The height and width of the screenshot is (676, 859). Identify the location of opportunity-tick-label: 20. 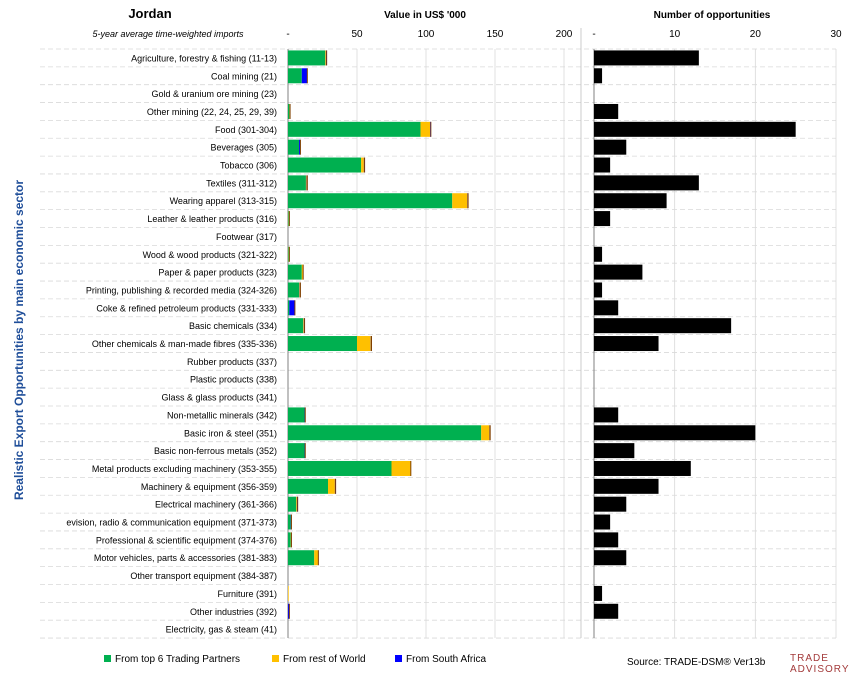
(756, 34).